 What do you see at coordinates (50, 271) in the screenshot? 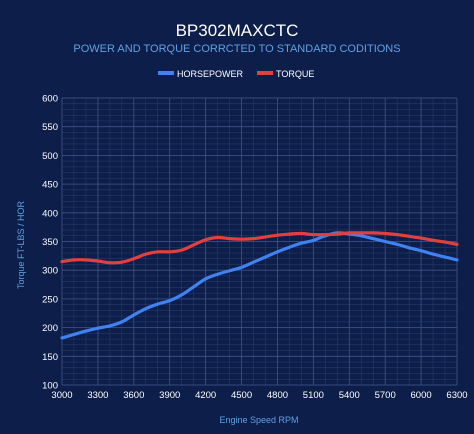
I see `y-tick-label: 300` at bounding box center [50, 271].